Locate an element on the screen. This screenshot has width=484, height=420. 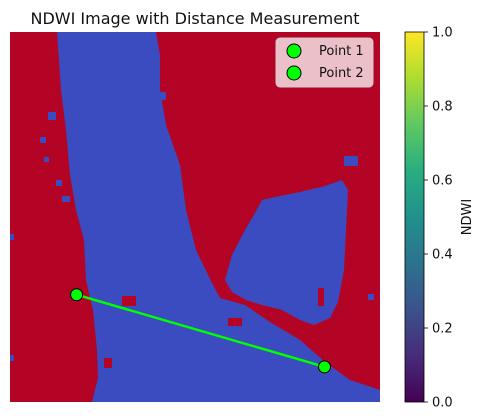
distance-line is located at coordinates (200, 331).